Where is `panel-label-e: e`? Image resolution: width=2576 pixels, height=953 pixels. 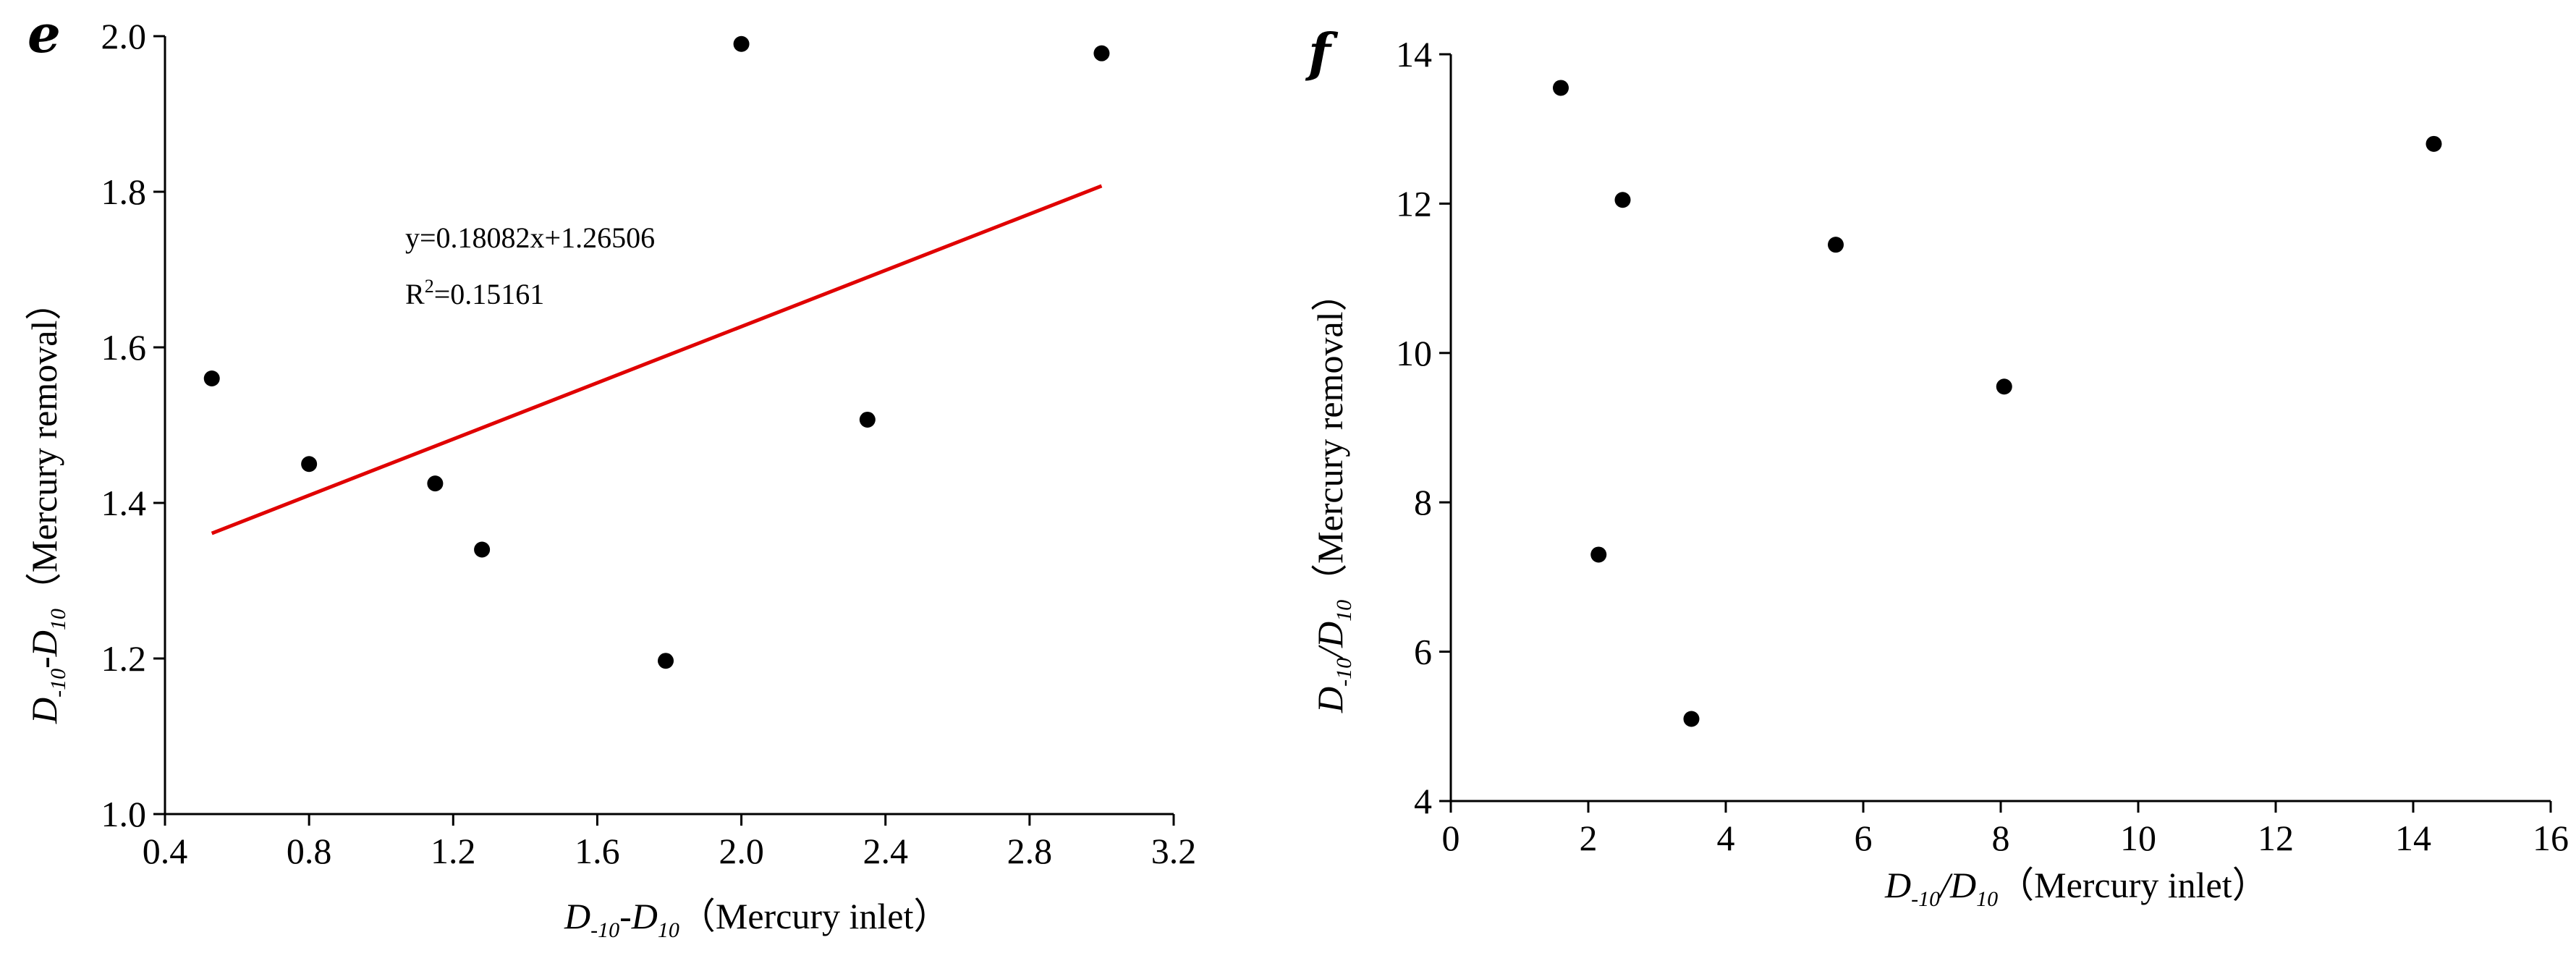 panel-label-e: e is located at coordinates (44, 34).